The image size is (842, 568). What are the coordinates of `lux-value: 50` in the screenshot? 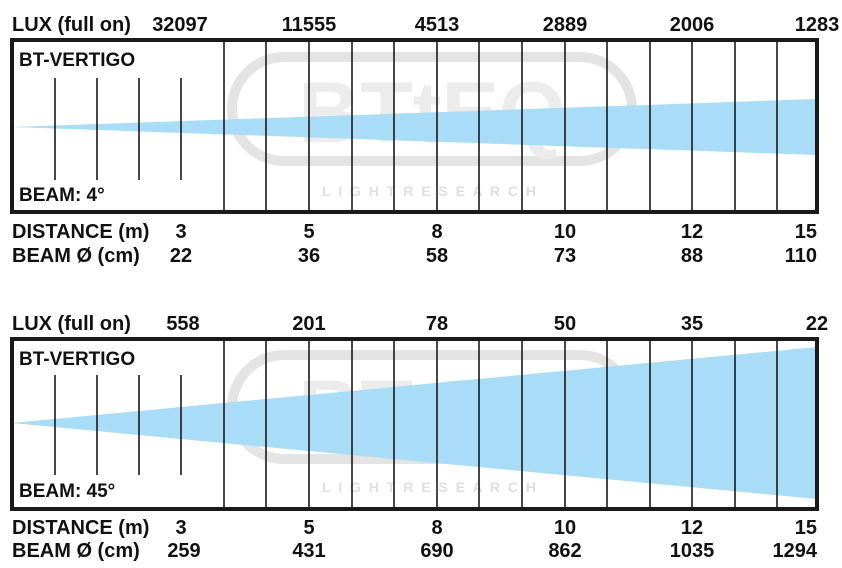 It's located at (565, 324).